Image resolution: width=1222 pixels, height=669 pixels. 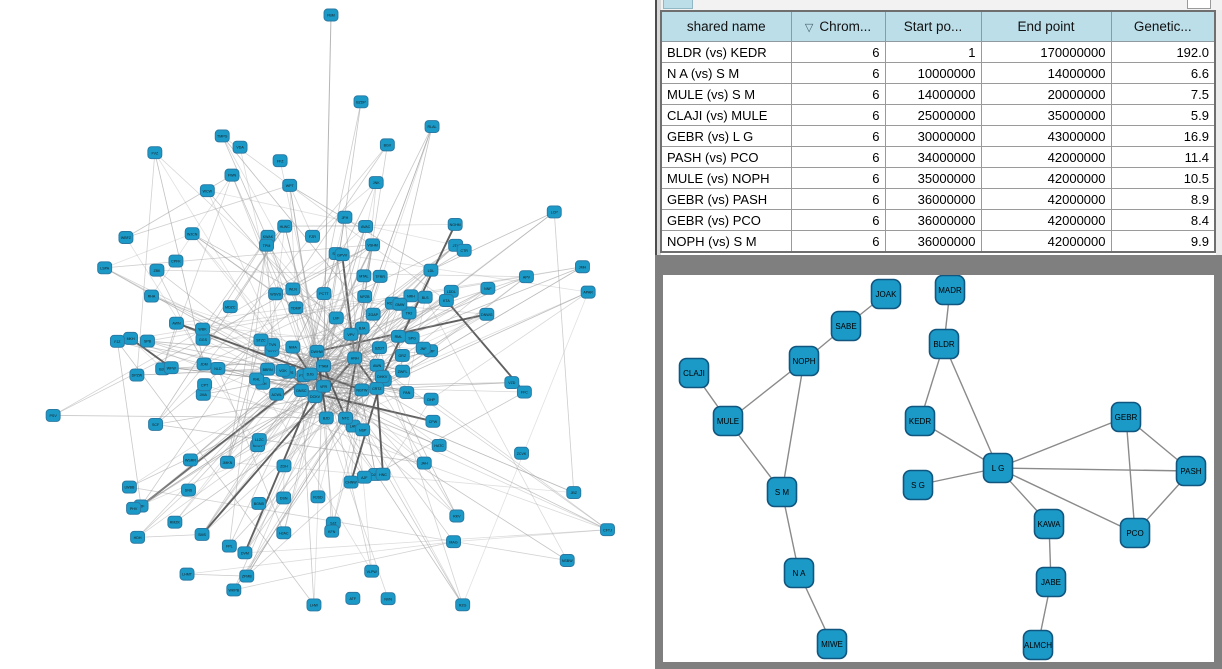 I want to click on network-node: JFH, so click(x=345, y=217).